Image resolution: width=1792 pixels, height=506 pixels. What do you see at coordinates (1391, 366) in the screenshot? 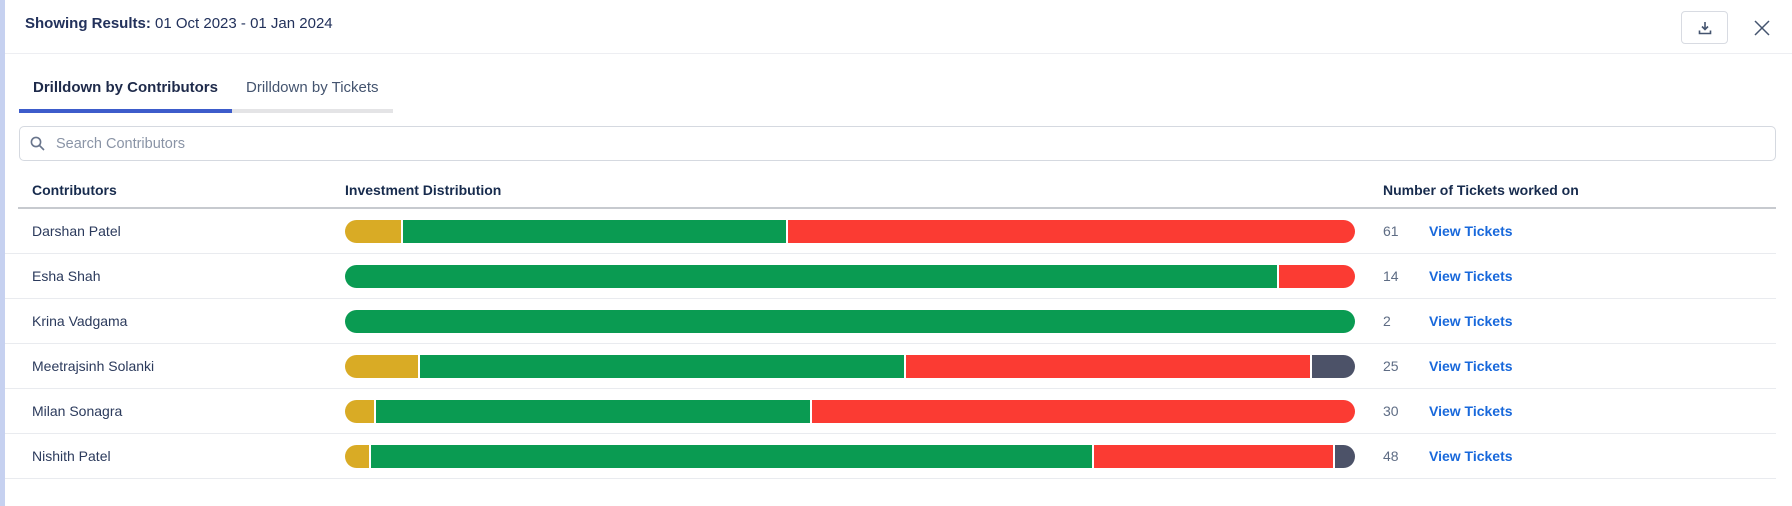
I see `tickets-count: 25` at bounding box center [1391, 366].